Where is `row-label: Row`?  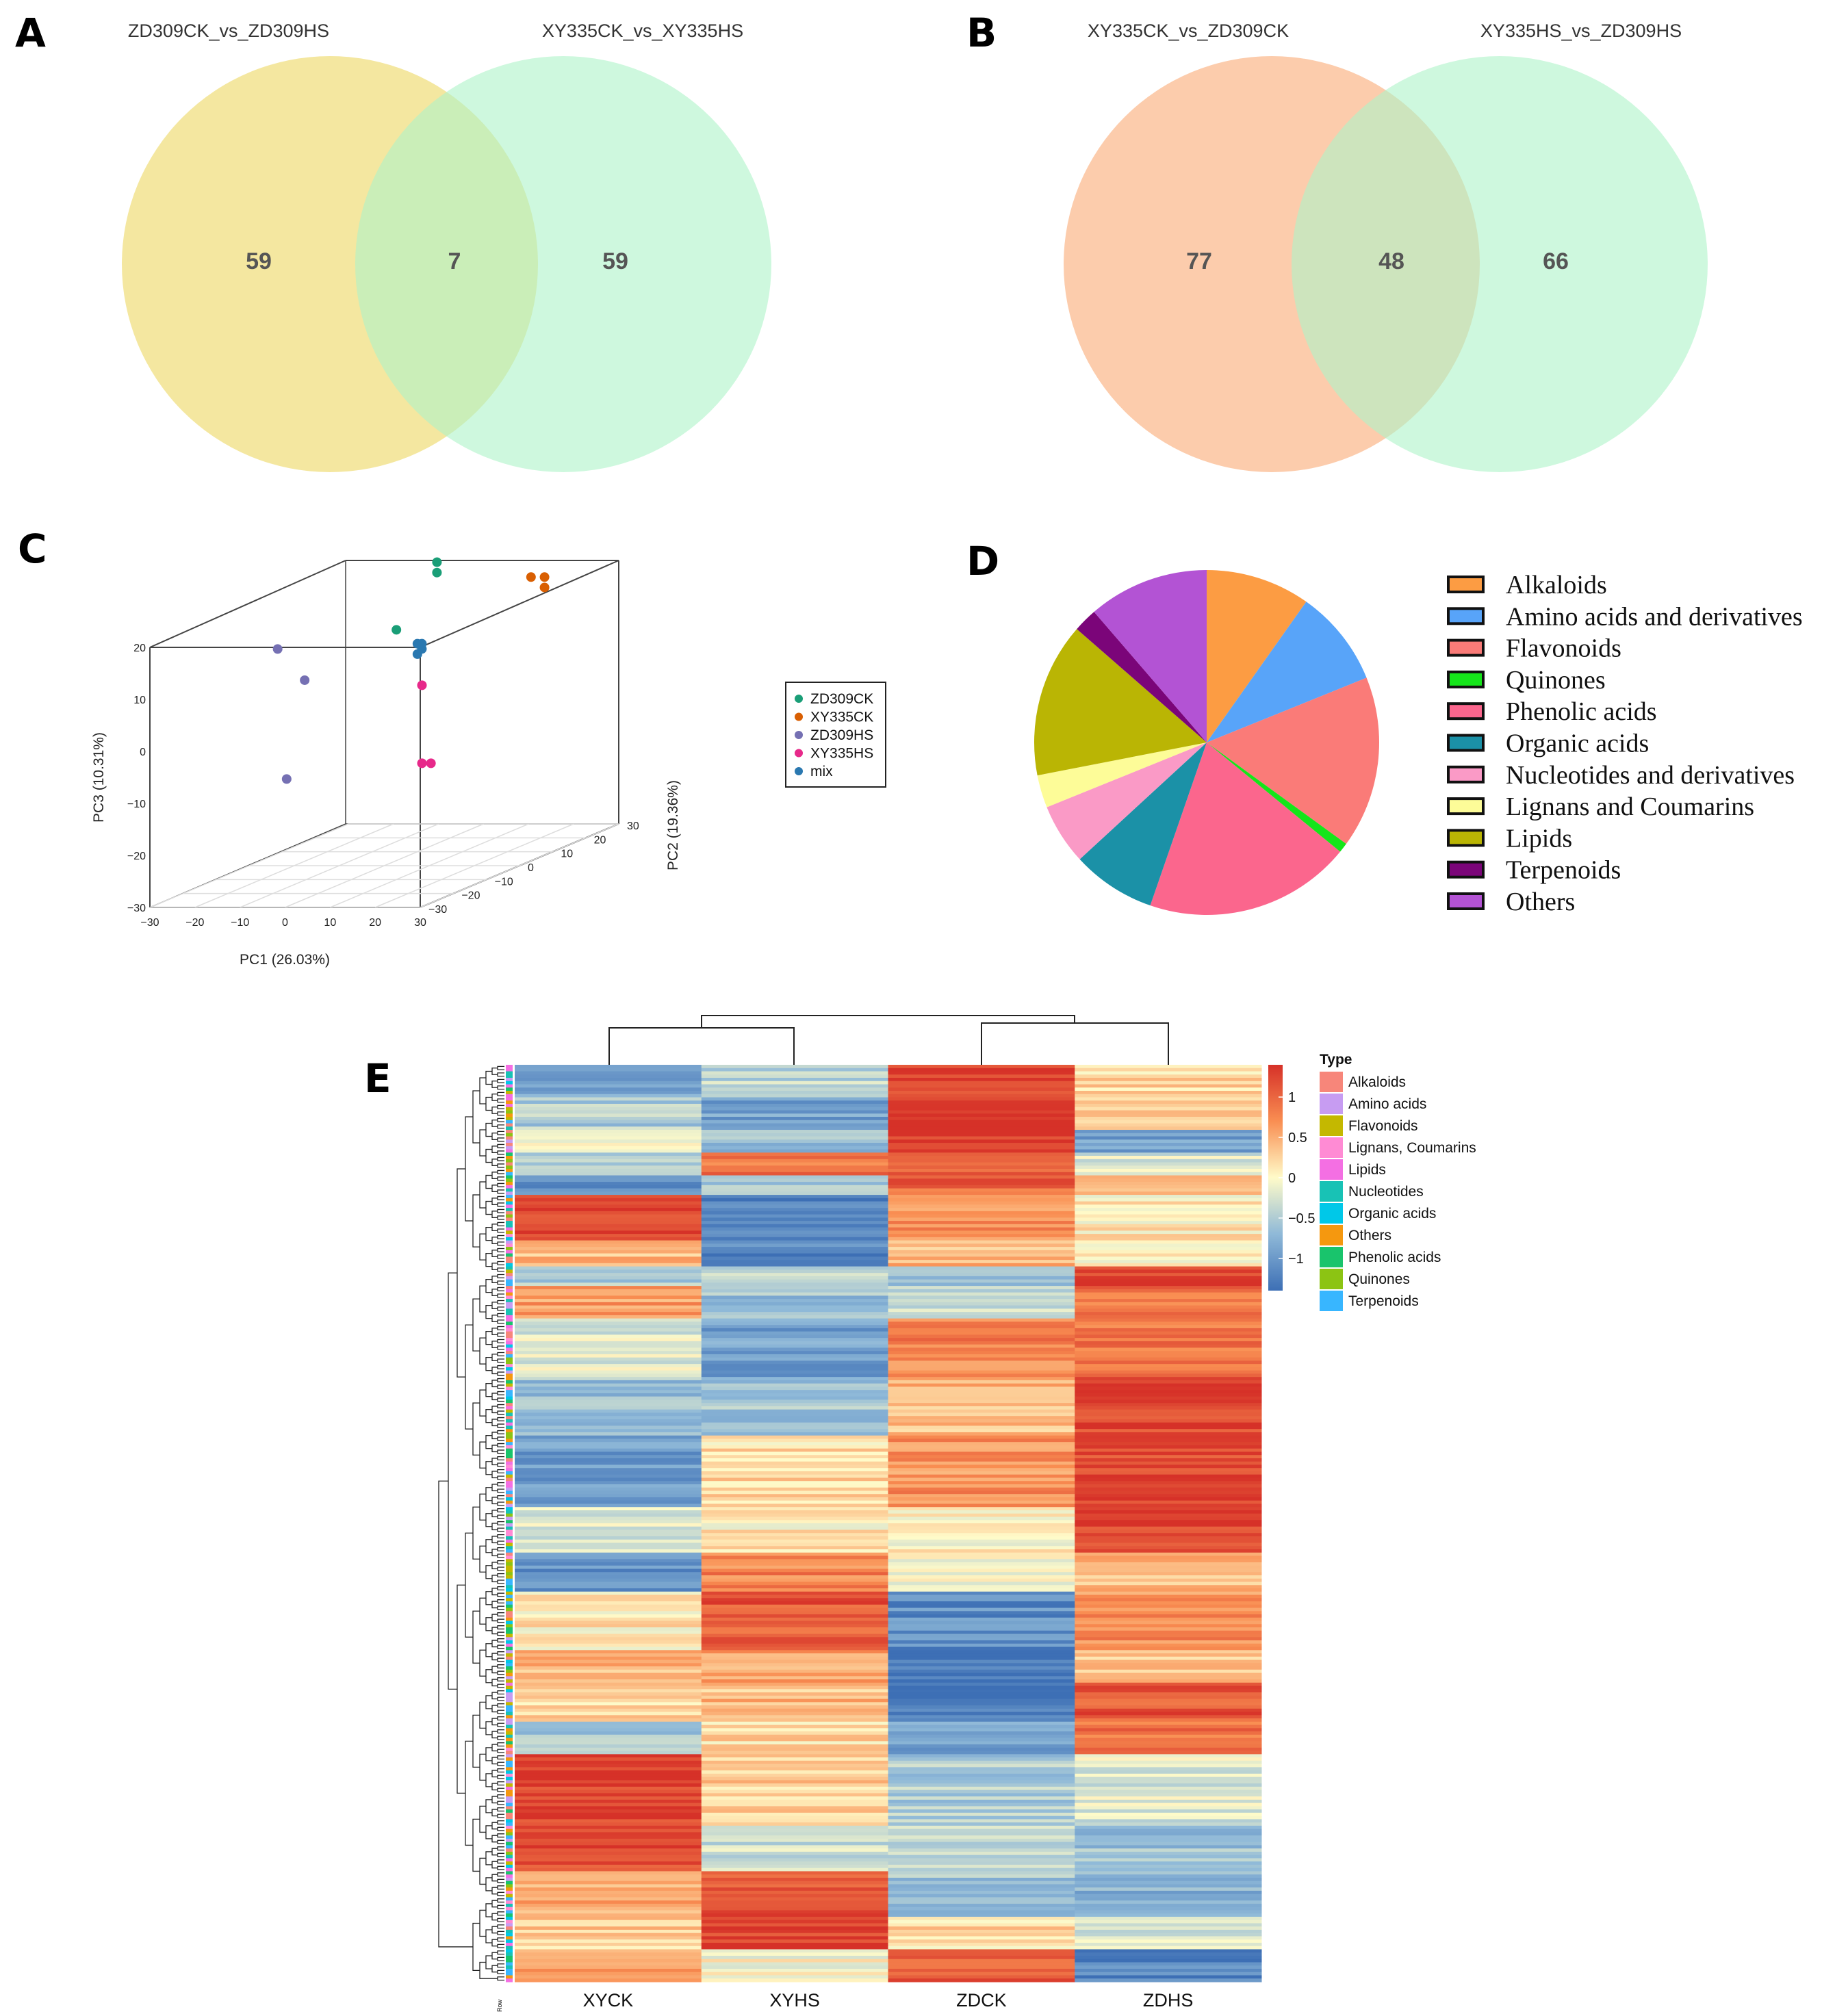 row-label: Row is located at coordinates (500, 2005).